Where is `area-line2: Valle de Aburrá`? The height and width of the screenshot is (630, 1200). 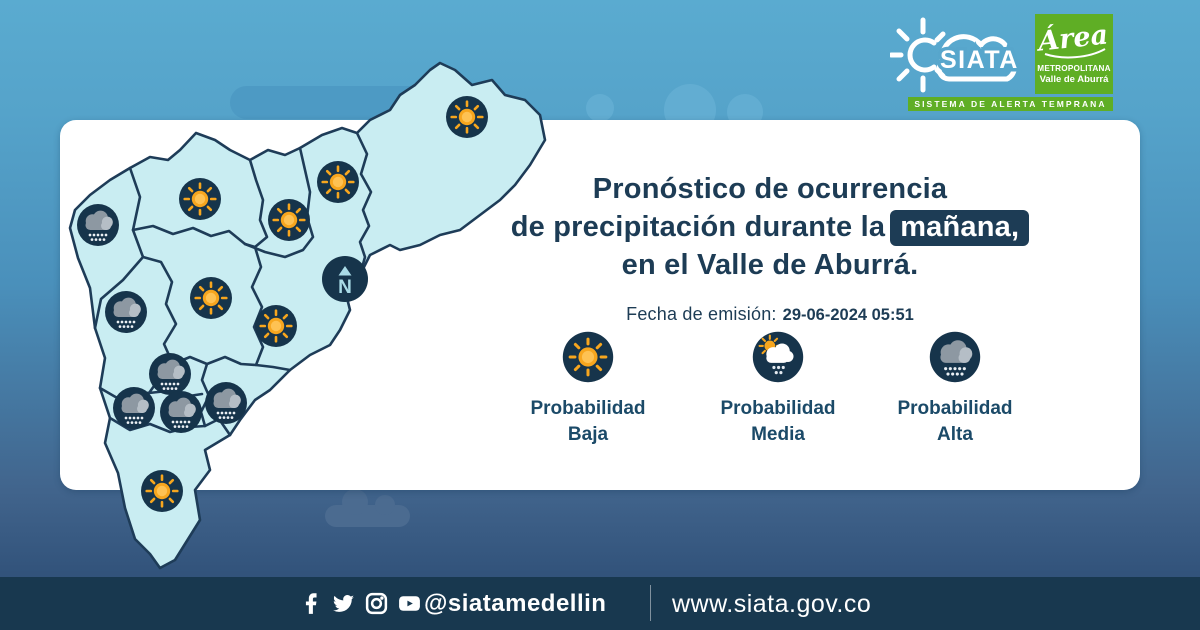
area-line2: Valle de Aburrá is located at coordinates (1075, 79).